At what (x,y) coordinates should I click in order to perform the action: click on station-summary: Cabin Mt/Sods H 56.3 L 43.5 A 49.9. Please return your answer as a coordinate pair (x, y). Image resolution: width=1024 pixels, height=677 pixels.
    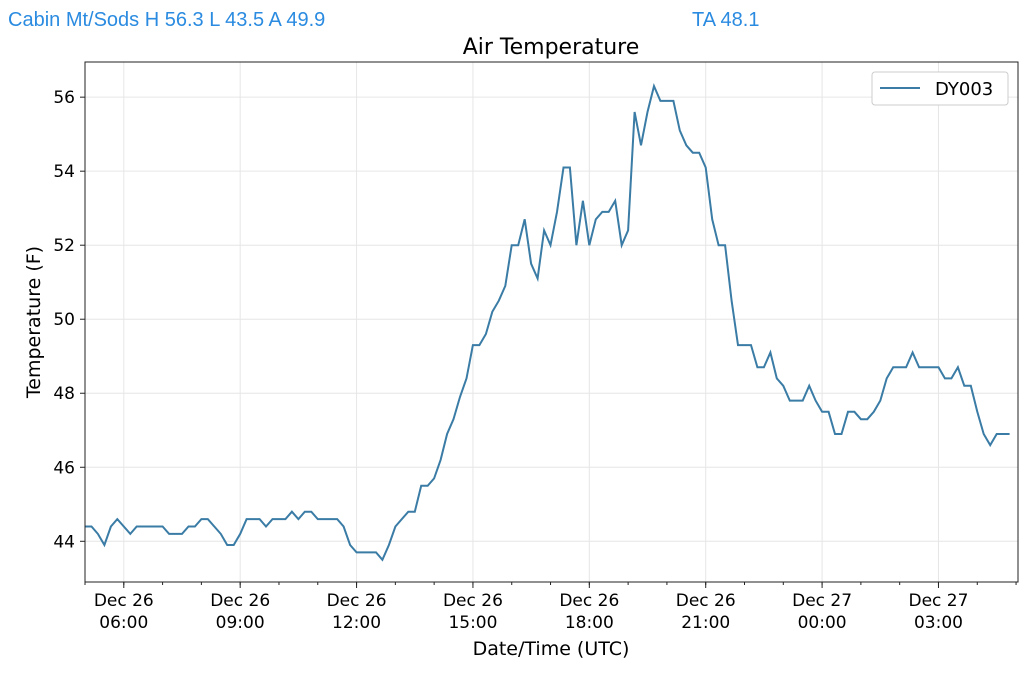
    Looking at the image, I should click on (167, 20).